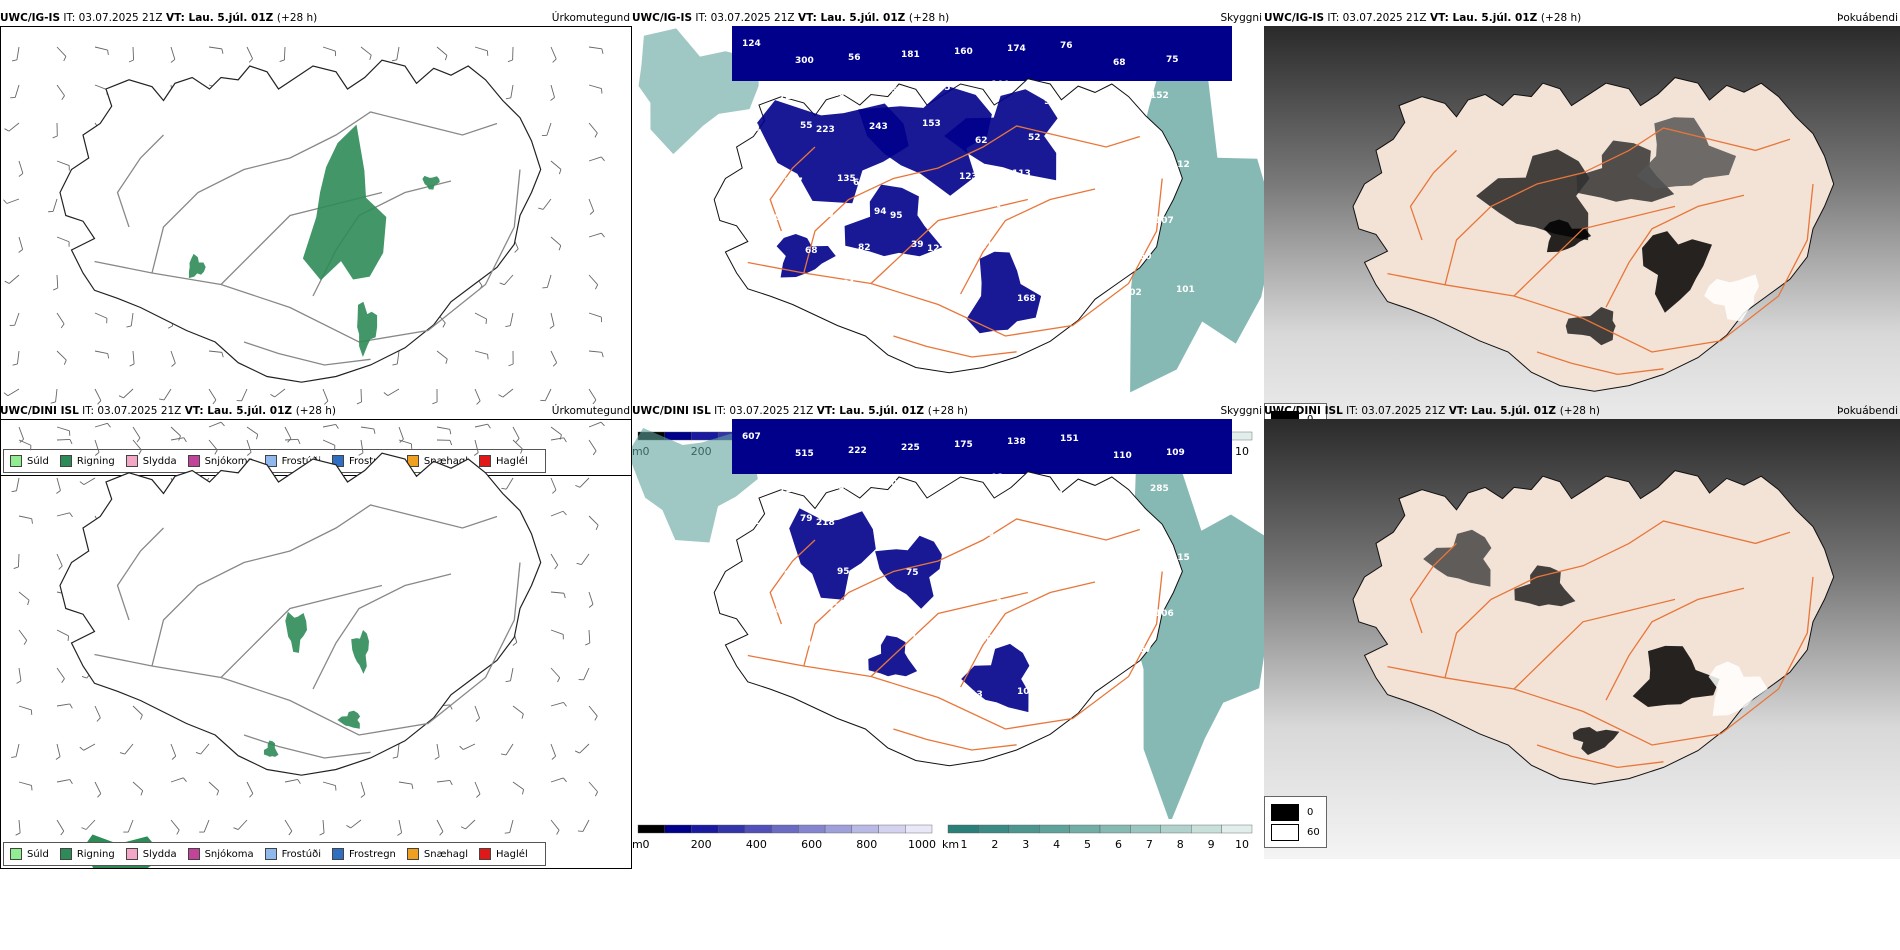 The width and height of the screenshot is (1900, 950). I want to click on iceland-coastline, so click(300, 221).